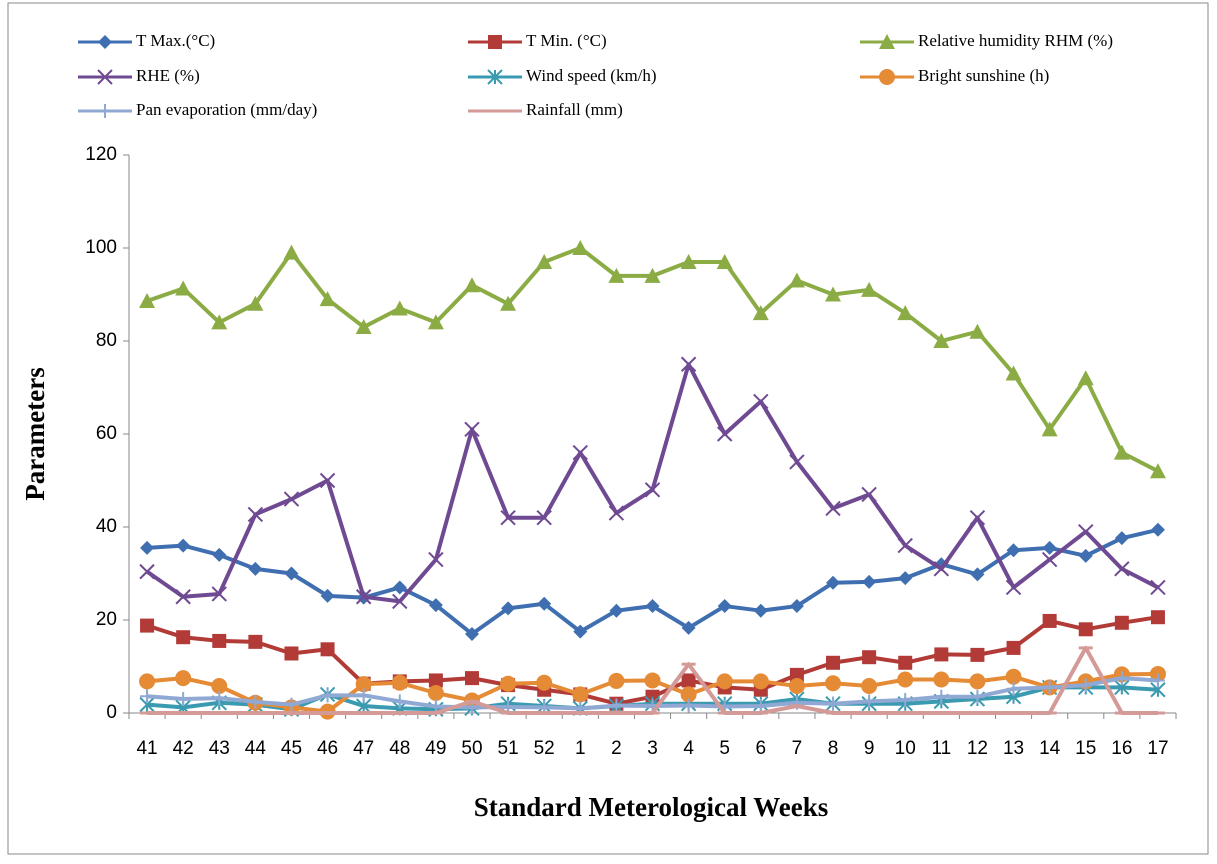  I want to click on x-tick-label: 2, so click(616, 748).